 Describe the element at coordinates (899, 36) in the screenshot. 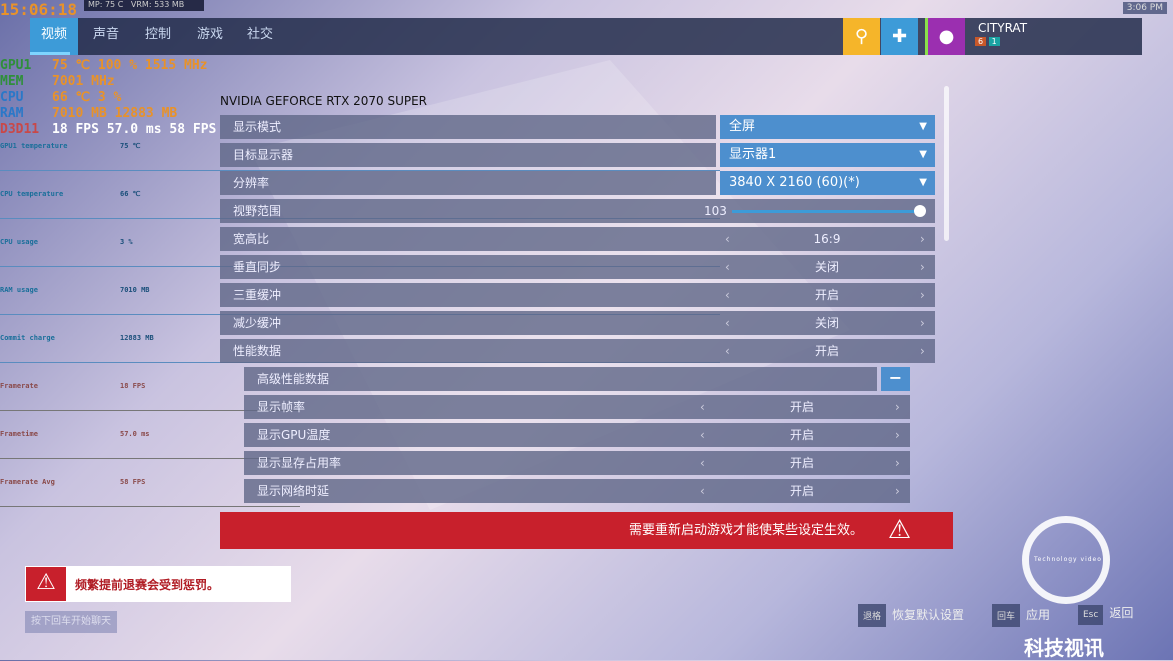

I see `social-icon: ✚` at that location.